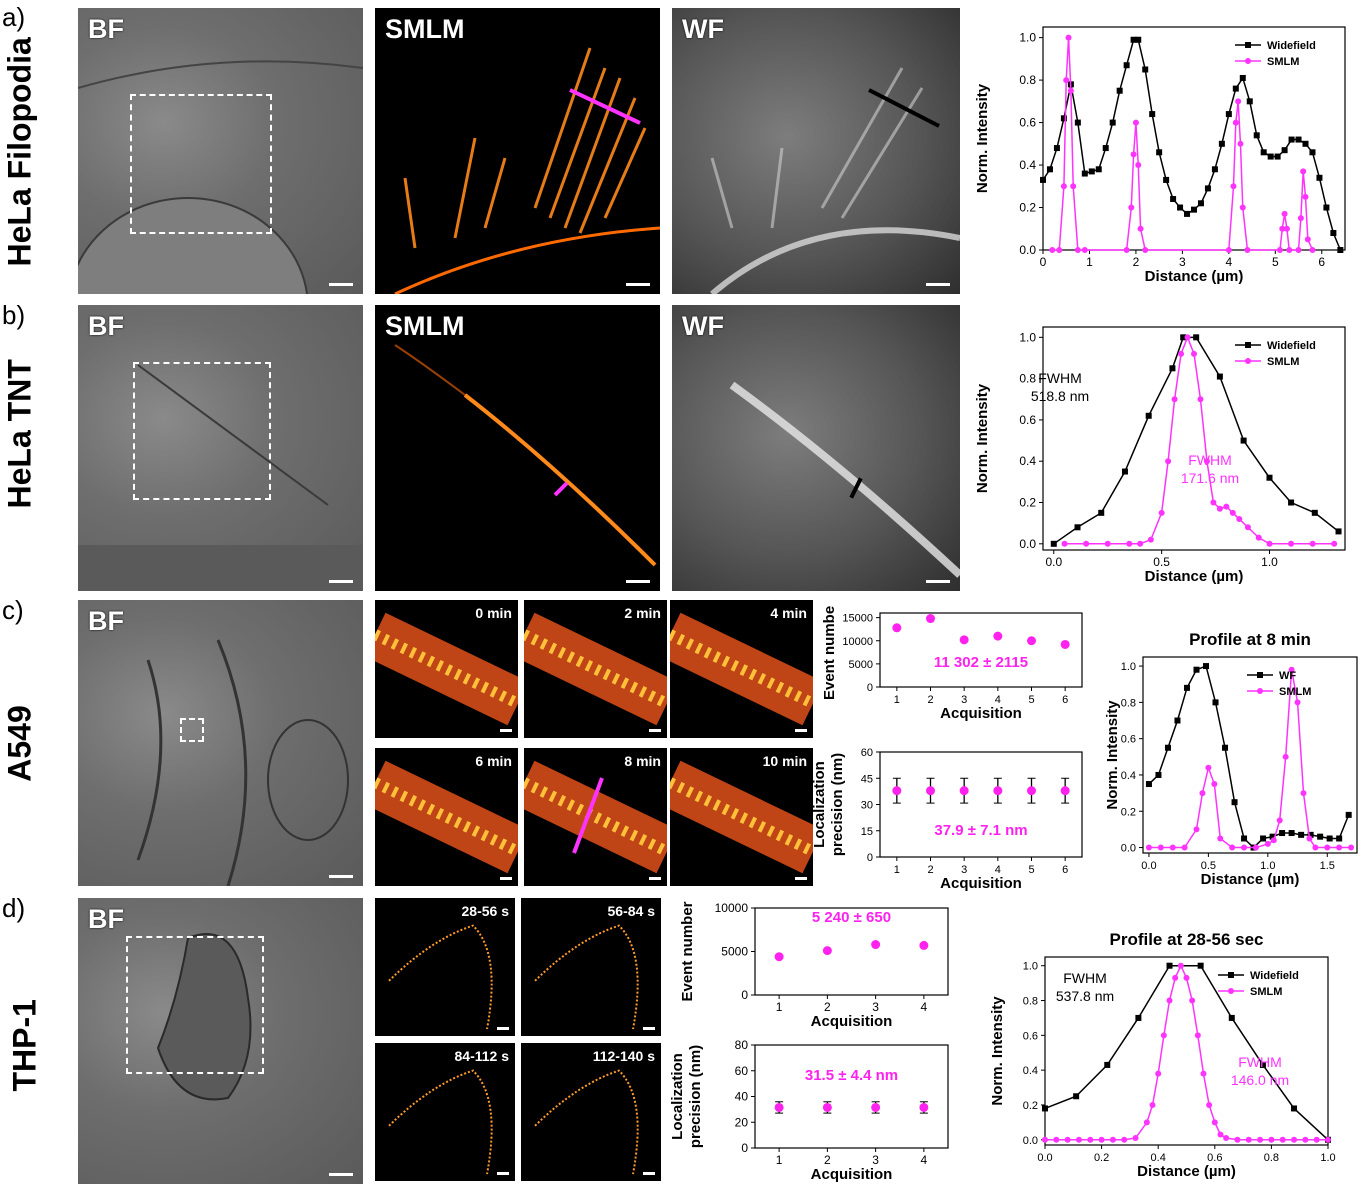 The width and height of the screenshot is (1372, 1196). What do you see at coordinates (425, 326) in the screenshot?
I see `smlm-tag-b: SMLM` at bounding box center [425, 326].